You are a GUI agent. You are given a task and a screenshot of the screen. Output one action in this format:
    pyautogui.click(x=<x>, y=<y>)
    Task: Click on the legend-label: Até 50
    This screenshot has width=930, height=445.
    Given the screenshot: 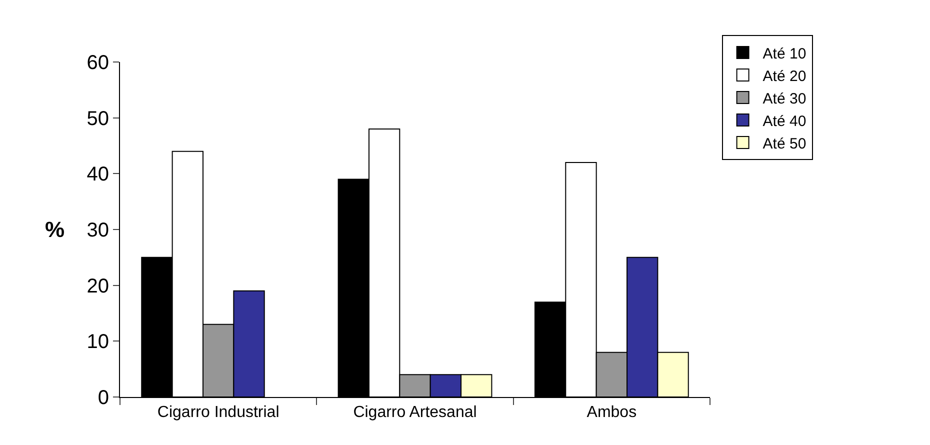 What is the action you would take?
    pyautogui.click(x=784, y=143)
    